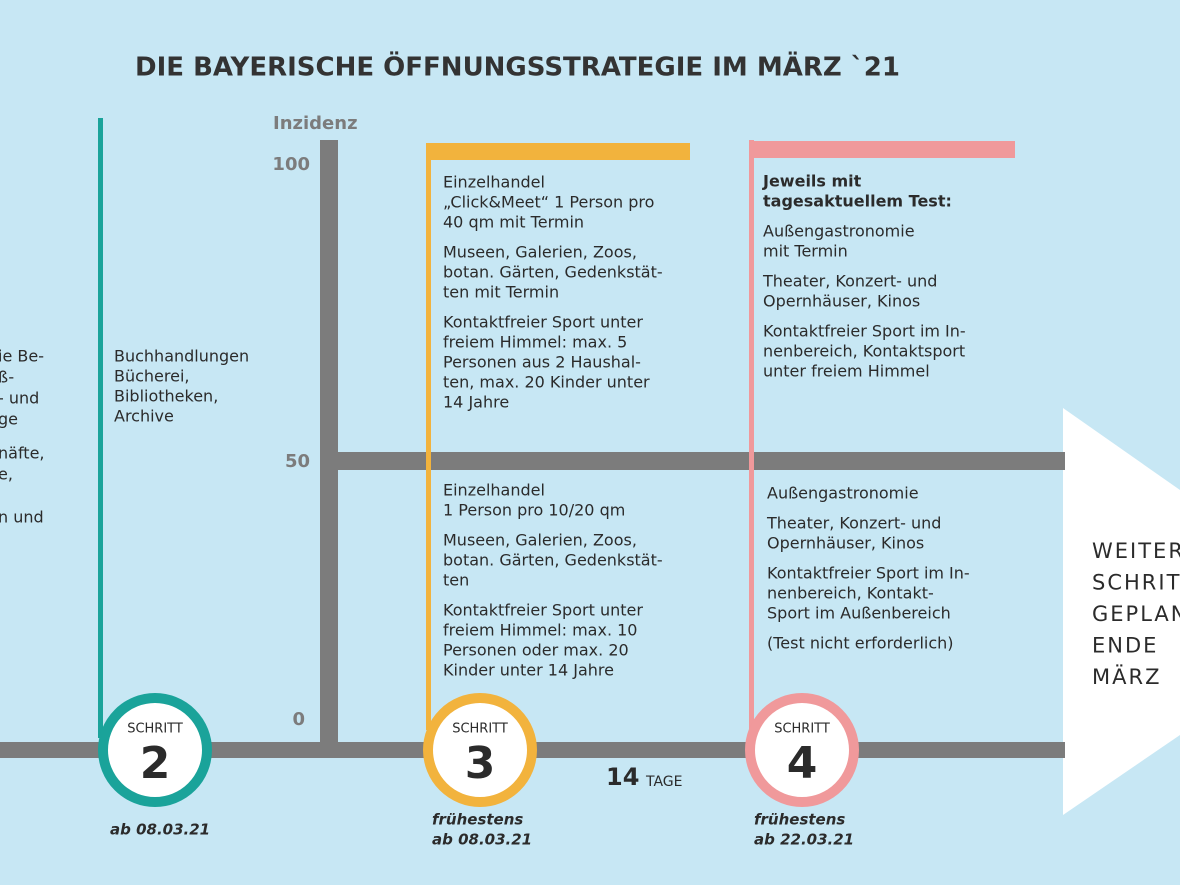 This screenshot has width=1180, height=885. Describe the element at coordinates (804, 840) in the screenshot. I see `step-date: ab 22.03.21` at that location.